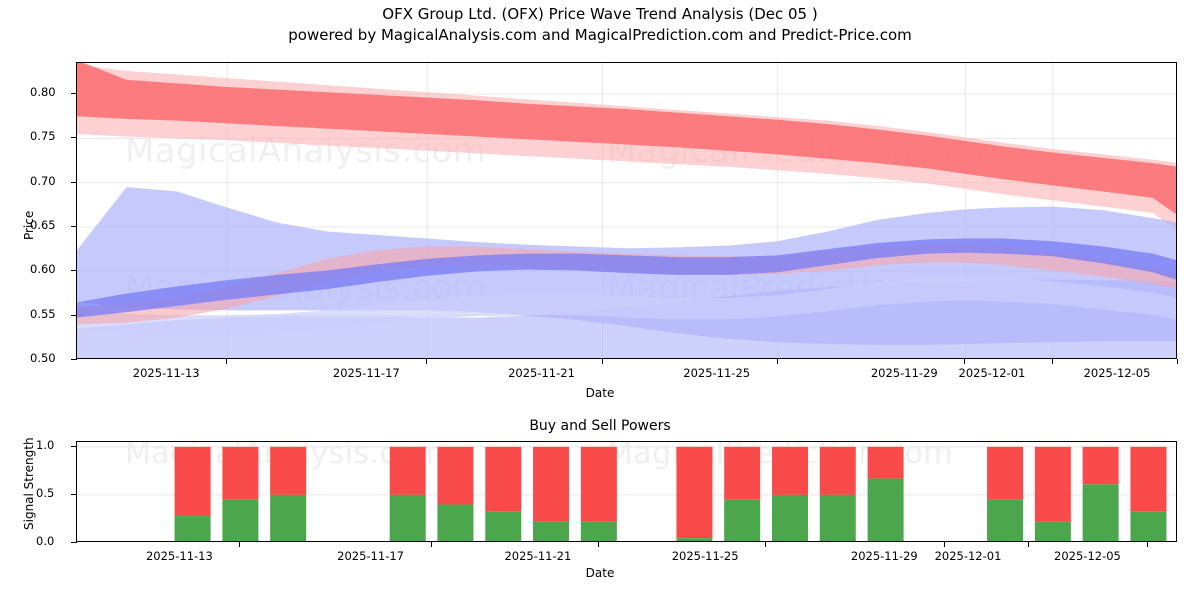 This screenshot has height=600, width=1200. Describe the element at coordinates (45, 541) in the screenshot. I see `signal-y-tick-0: 0.0` at that location.